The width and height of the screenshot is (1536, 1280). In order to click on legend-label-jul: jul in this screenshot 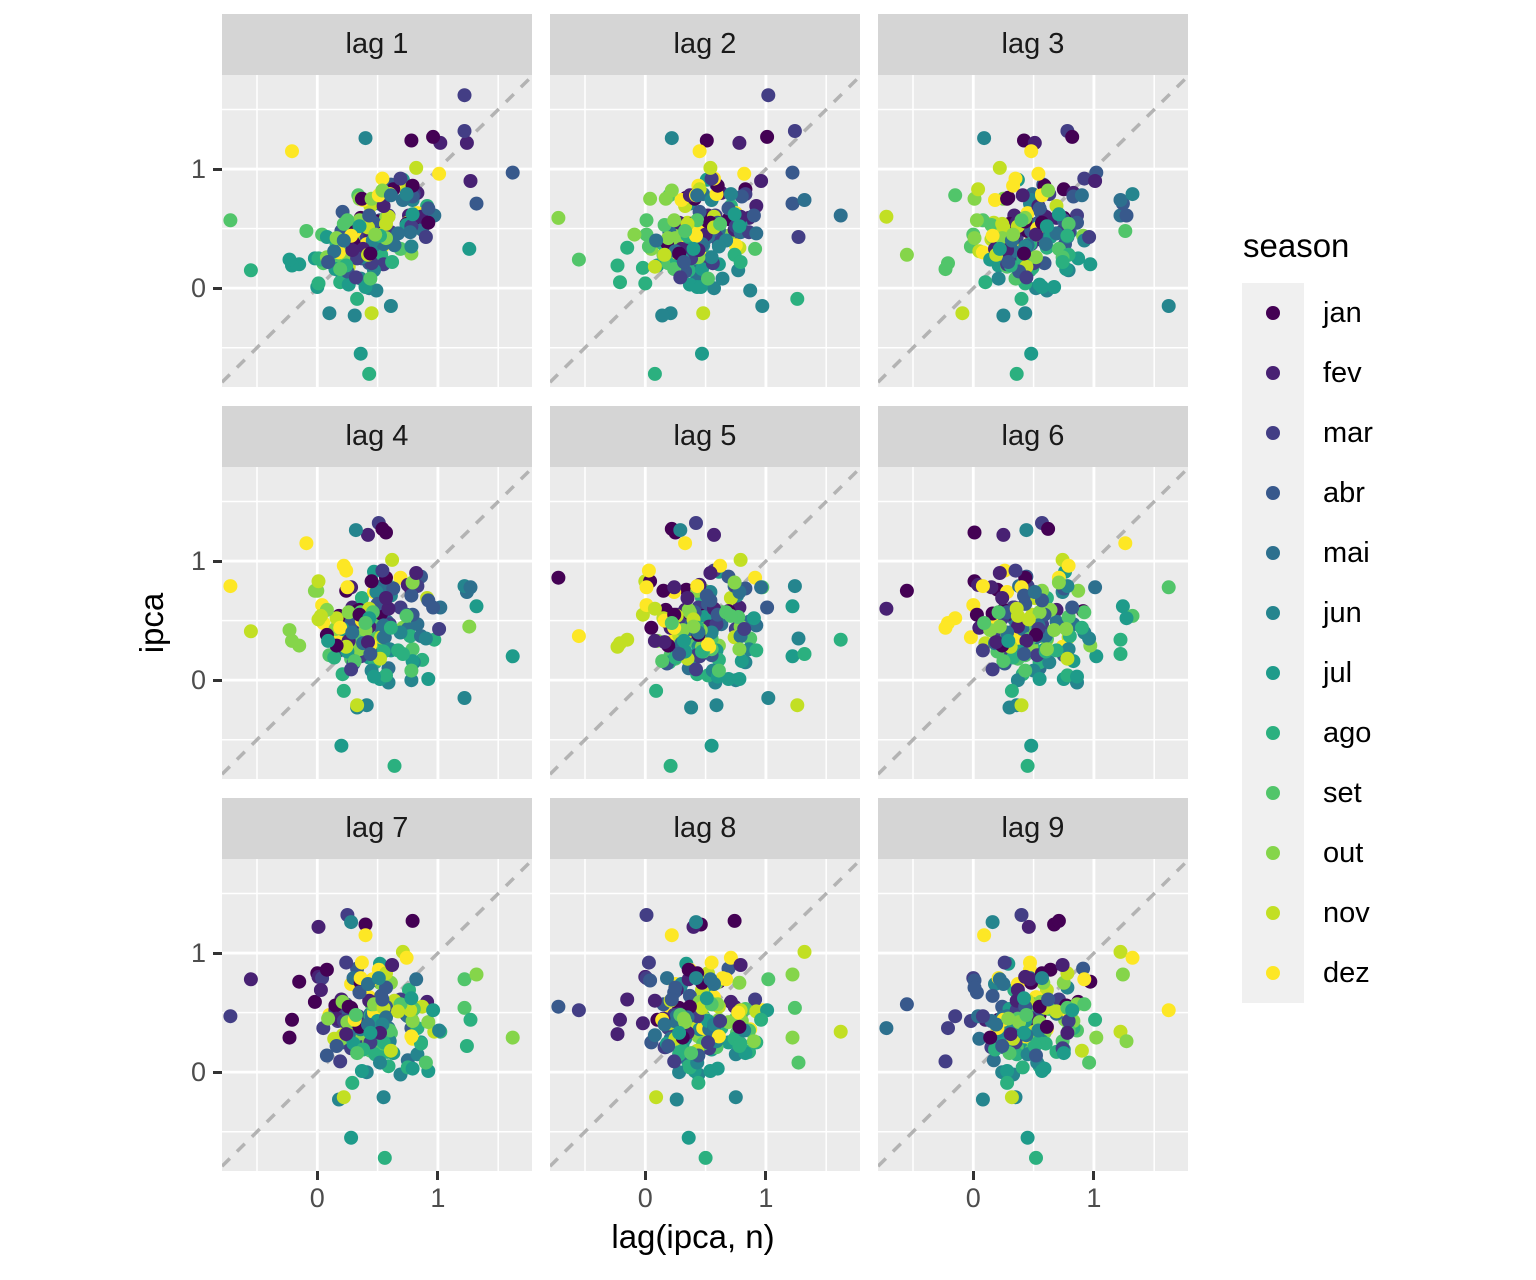, I will do `click(1338, 673)`.